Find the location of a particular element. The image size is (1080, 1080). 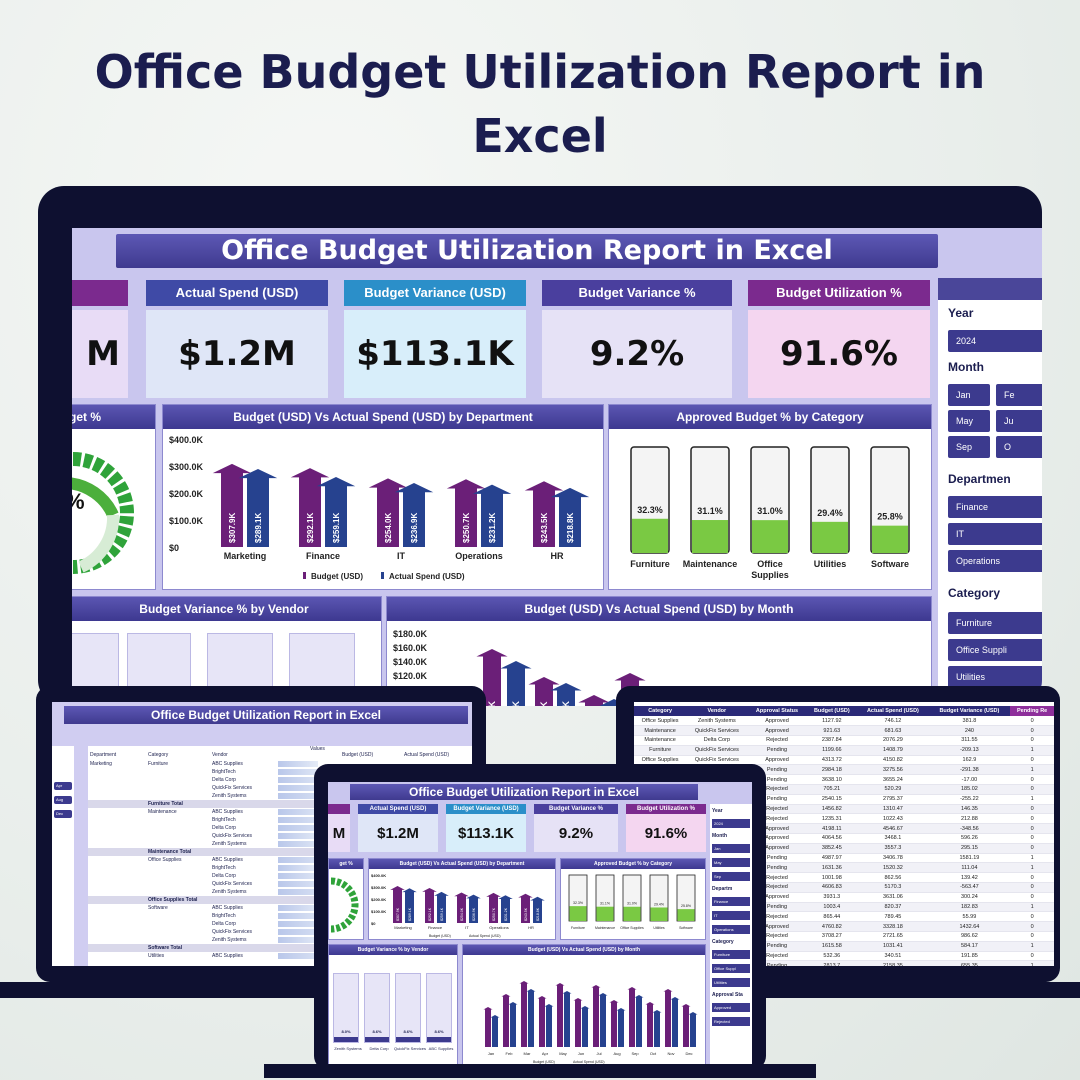

donut-value: % is located at coordinates (78, 502).